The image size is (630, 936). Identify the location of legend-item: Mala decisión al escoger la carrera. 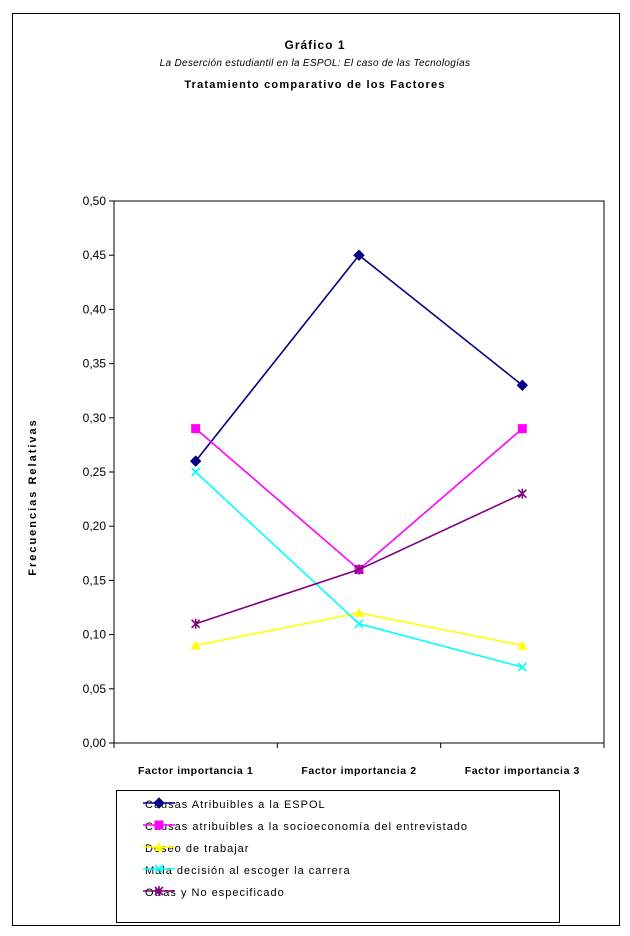
(246, 871).